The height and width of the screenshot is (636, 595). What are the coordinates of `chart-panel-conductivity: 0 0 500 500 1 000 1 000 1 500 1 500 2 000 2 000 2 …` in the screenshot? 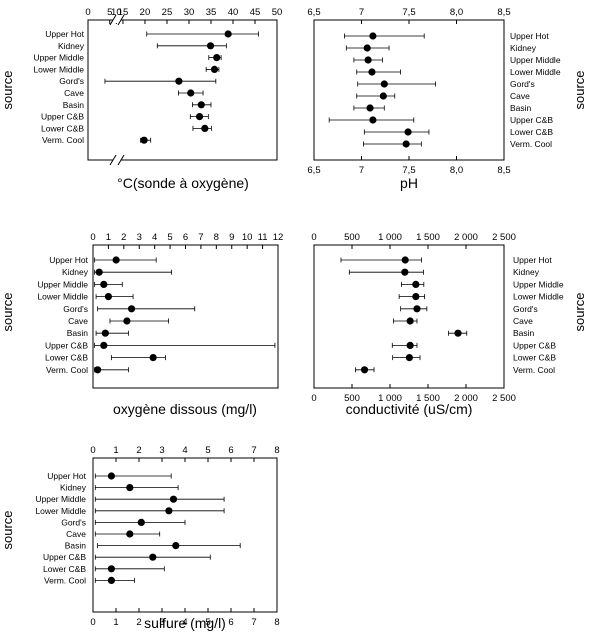 It's located at (449, 324).